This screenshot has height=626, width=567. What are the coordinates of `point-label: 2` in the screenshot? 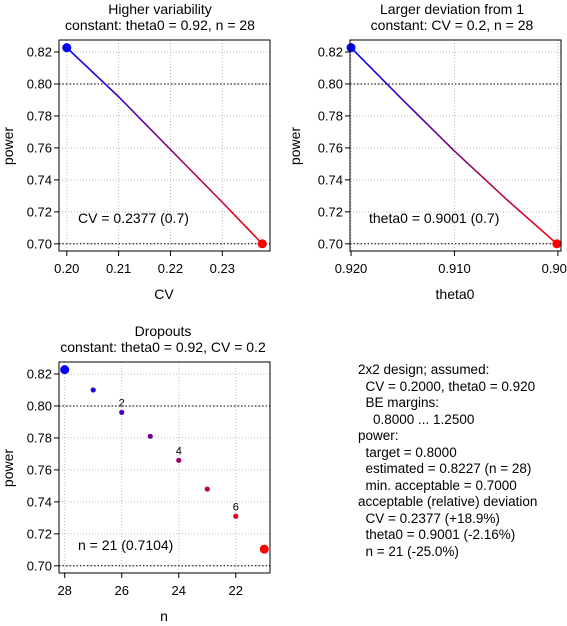 It's located at (122, 403).